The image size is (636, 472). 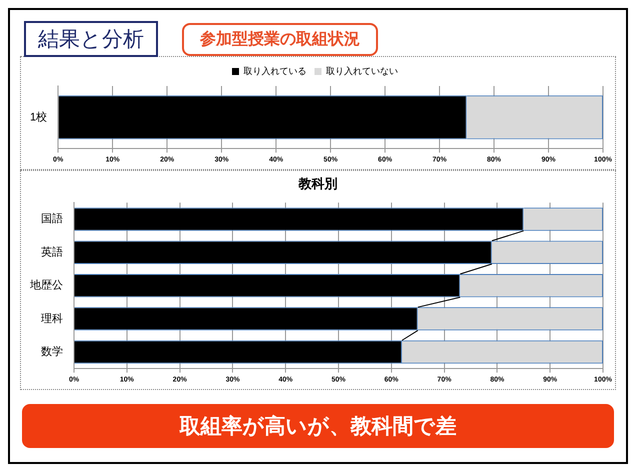 I want to click on y-tick-label: 理科, so click(x=52, y=318).